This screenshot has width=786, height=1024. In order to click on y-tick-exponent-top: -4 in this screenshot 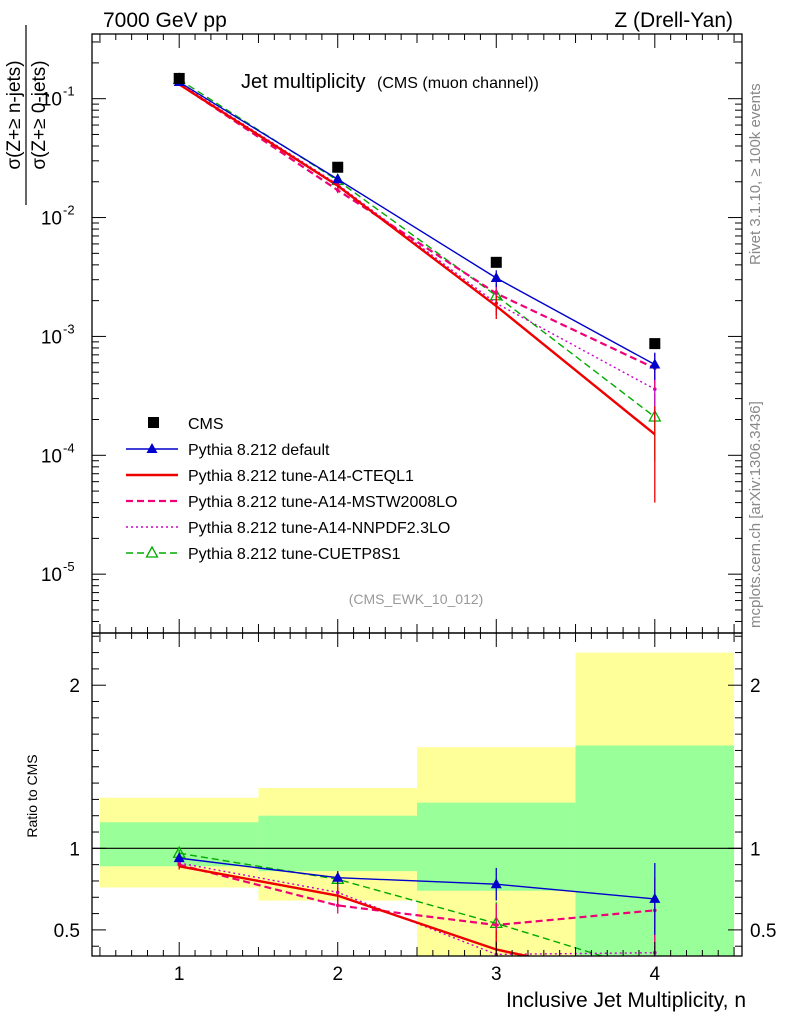, I will do `click(69, 447)`.